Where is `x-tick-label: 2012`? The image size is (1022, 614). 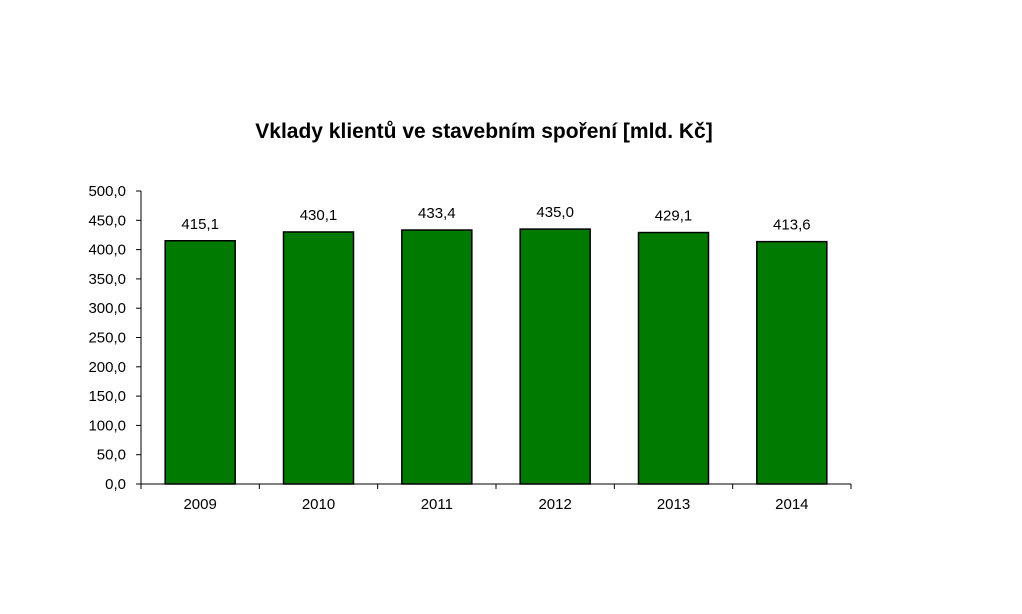 x-tick-label: 2012 is located at coordinates (554, 504).